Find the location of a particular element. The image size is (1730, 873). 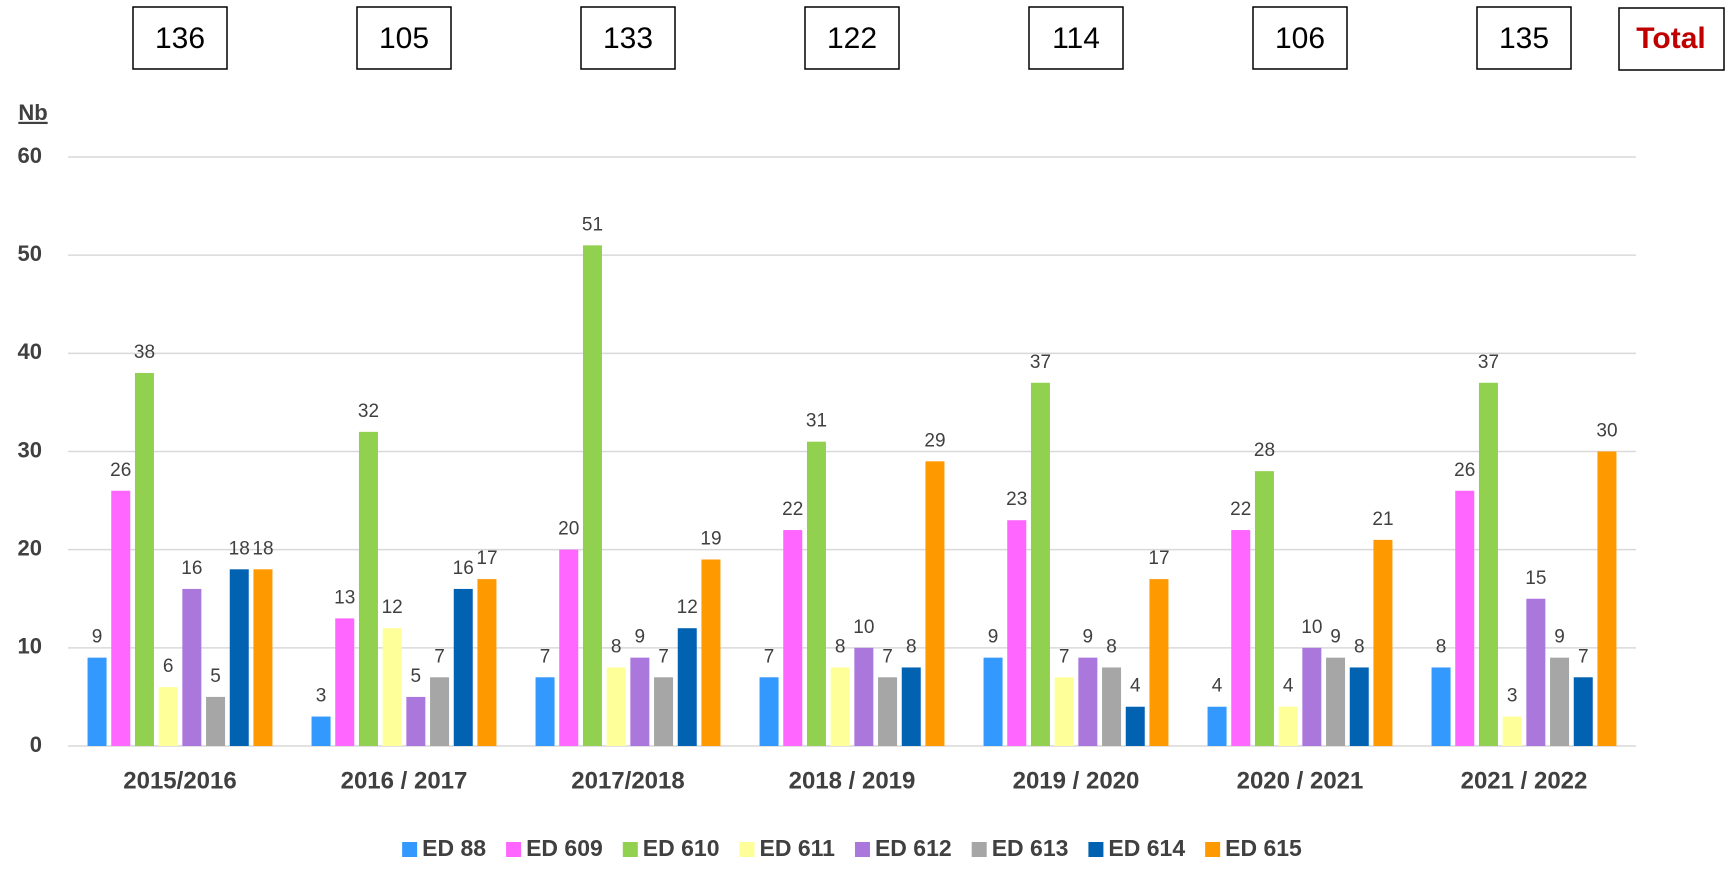

legend-label: ED 609 is located at coordinates (564, 848).